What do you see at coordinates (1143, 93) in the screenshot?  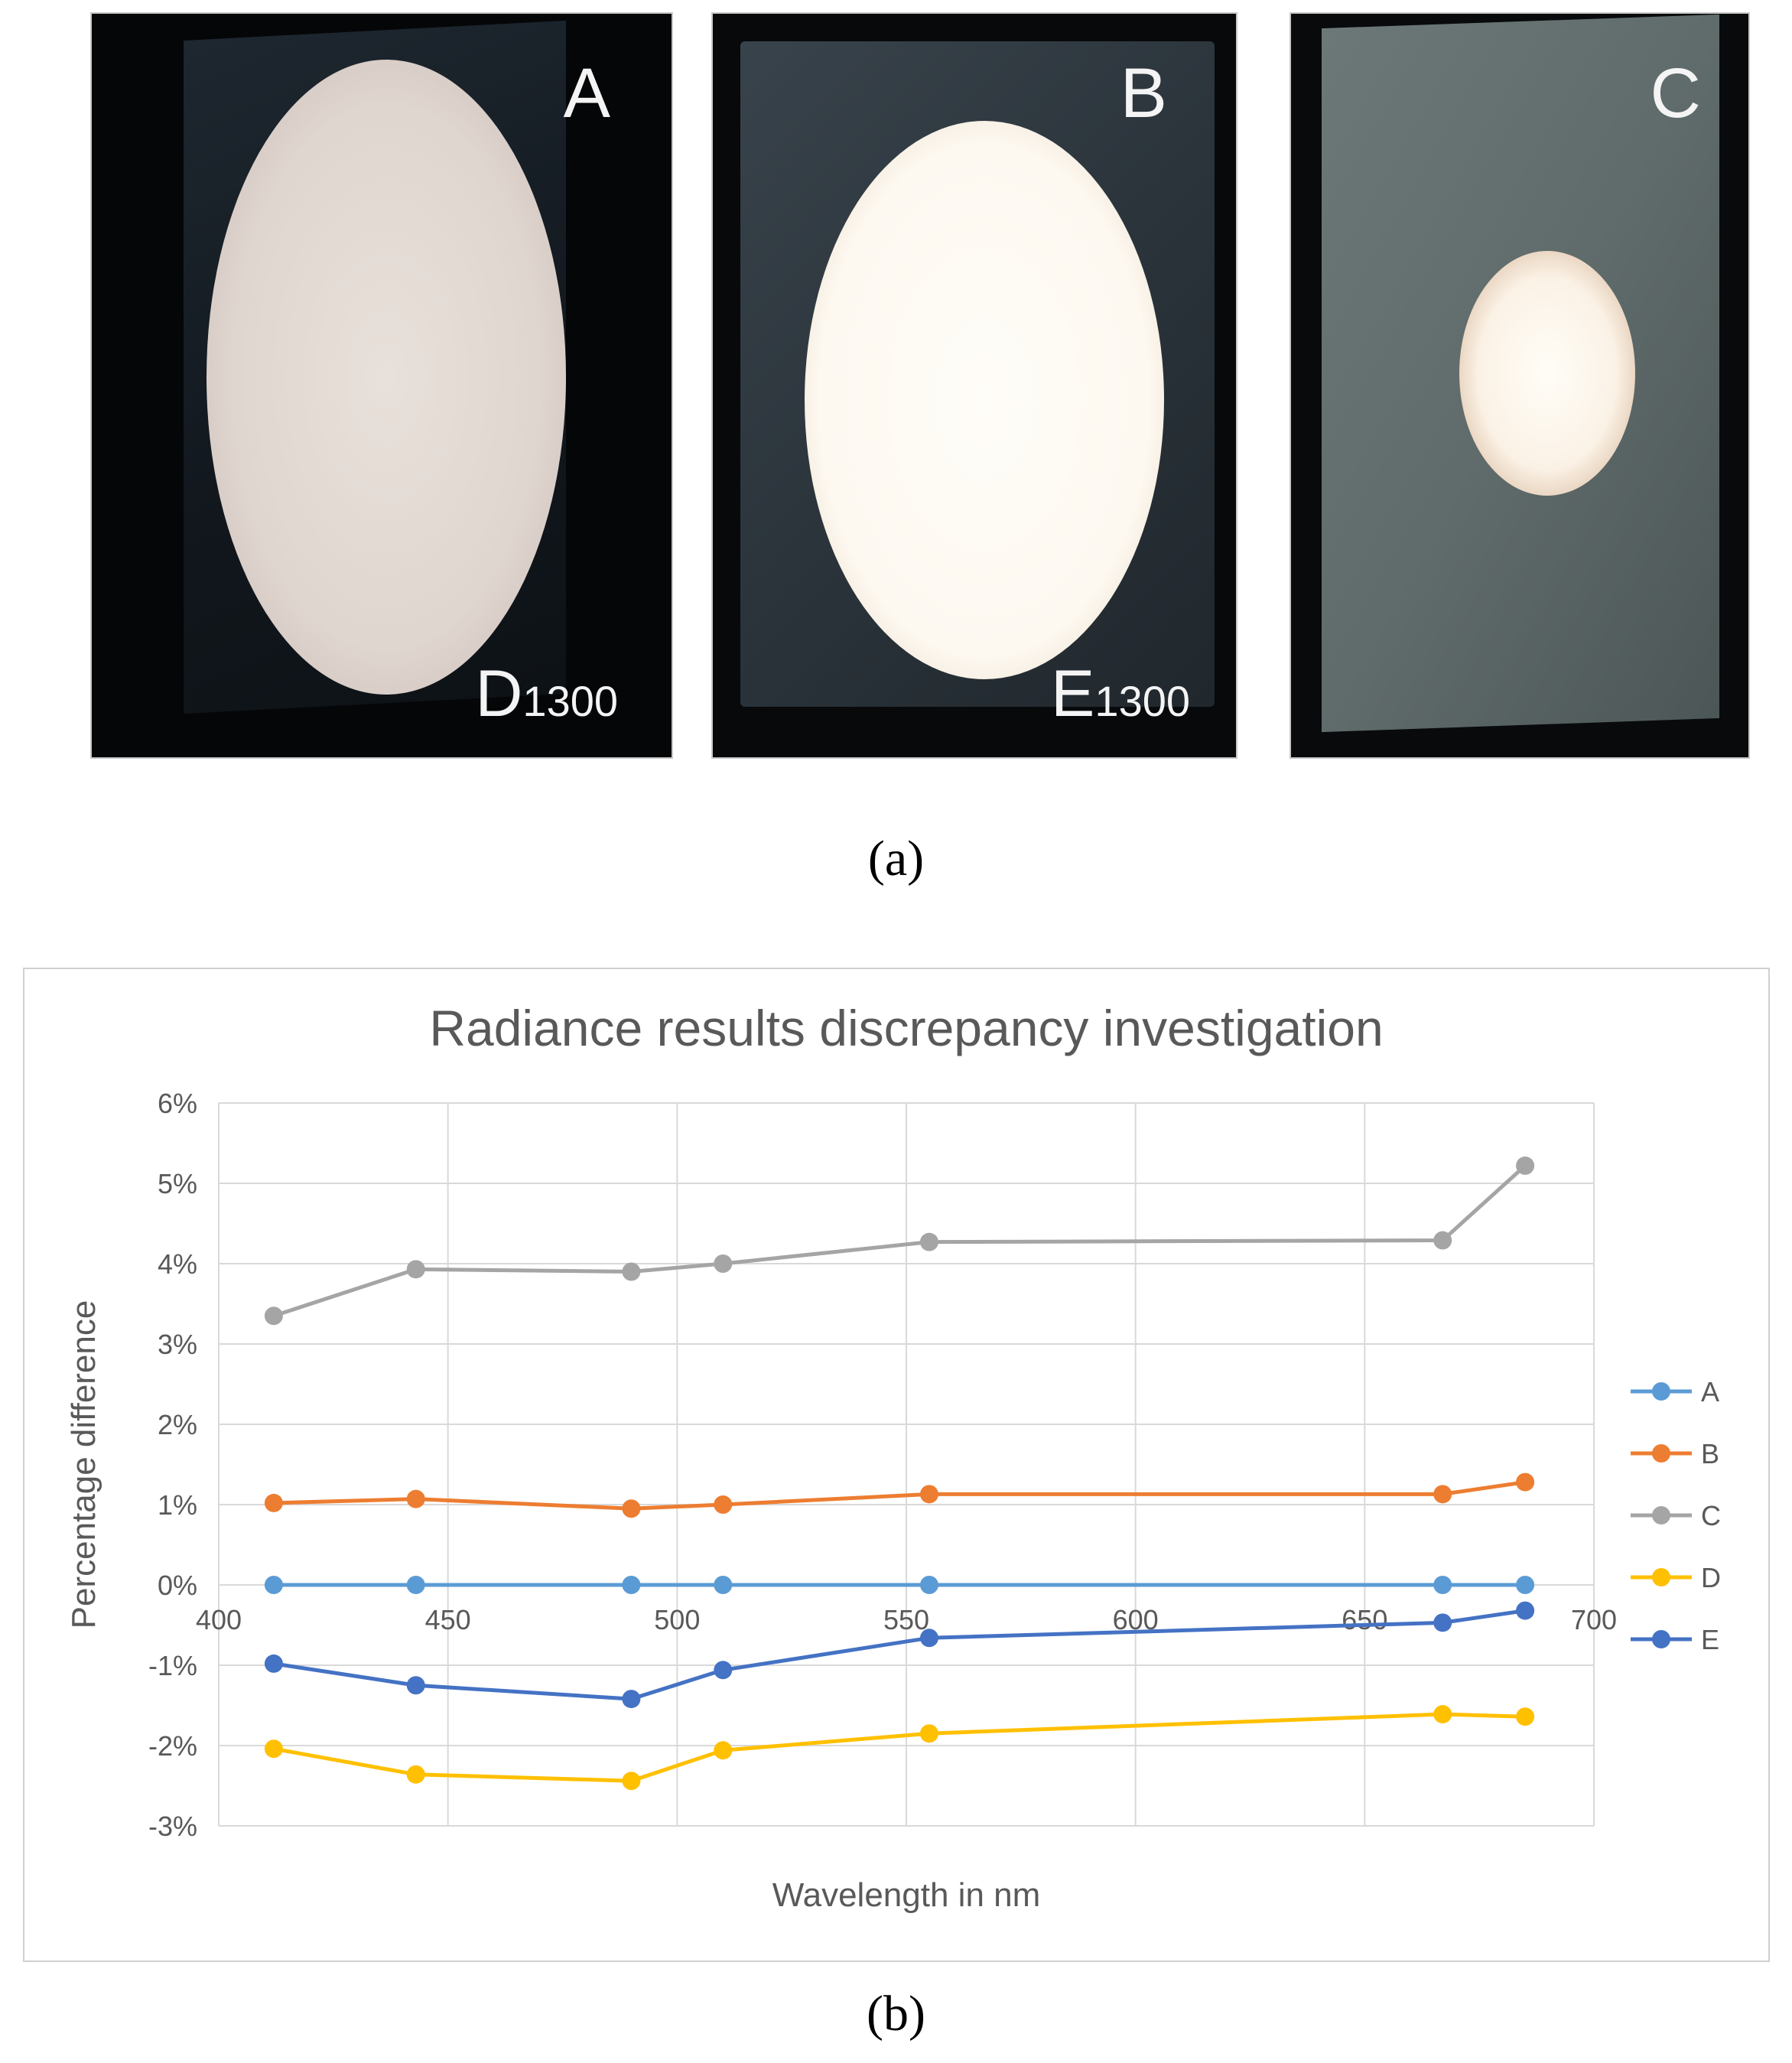 I see `photo-letter: B` at bounding box center [1143, 93].